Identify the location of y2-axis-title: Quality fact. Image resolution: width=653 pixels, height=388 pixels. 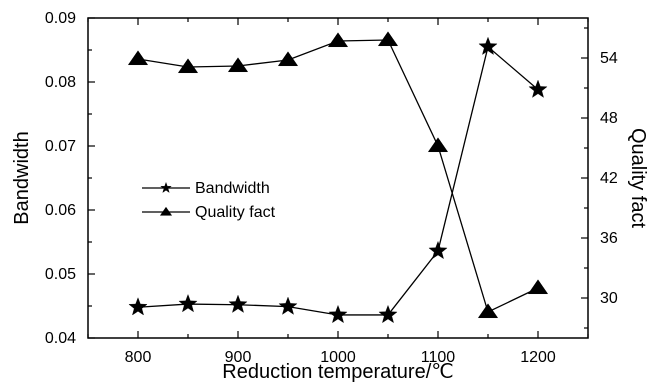
(638, 178).